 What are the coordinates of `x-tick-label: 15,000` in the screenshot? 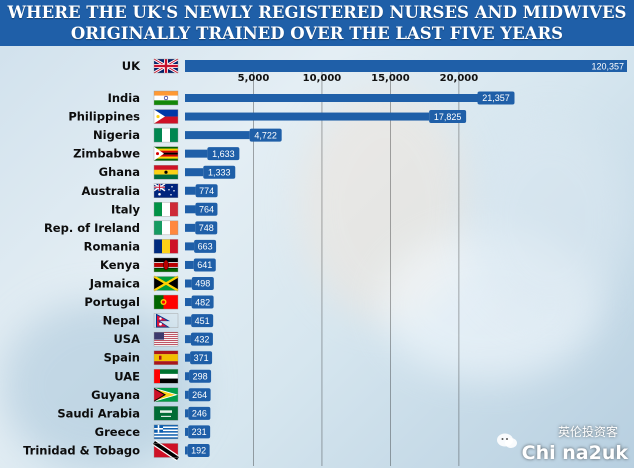 It's located at (390, 78).